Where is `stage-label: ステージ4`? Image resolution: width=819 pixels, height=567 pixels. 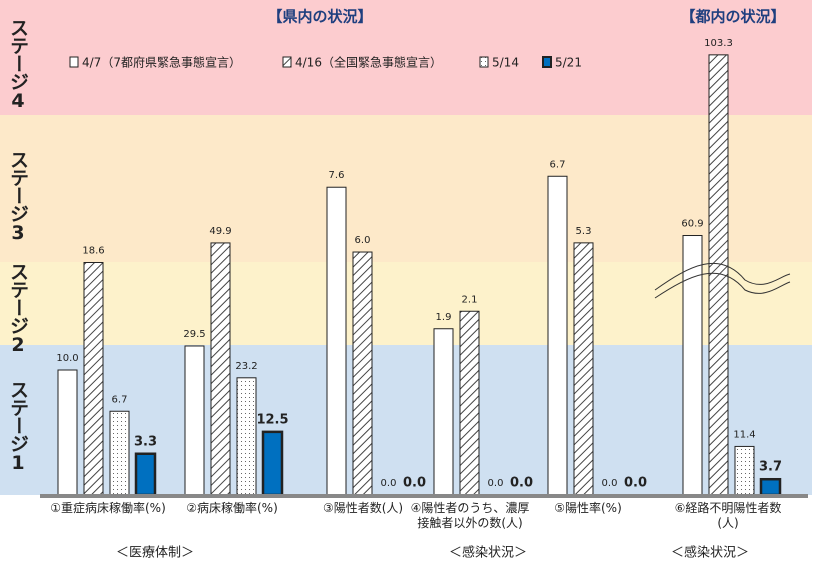
stage-label: ステージ4 is located at coordinates (18, 64).